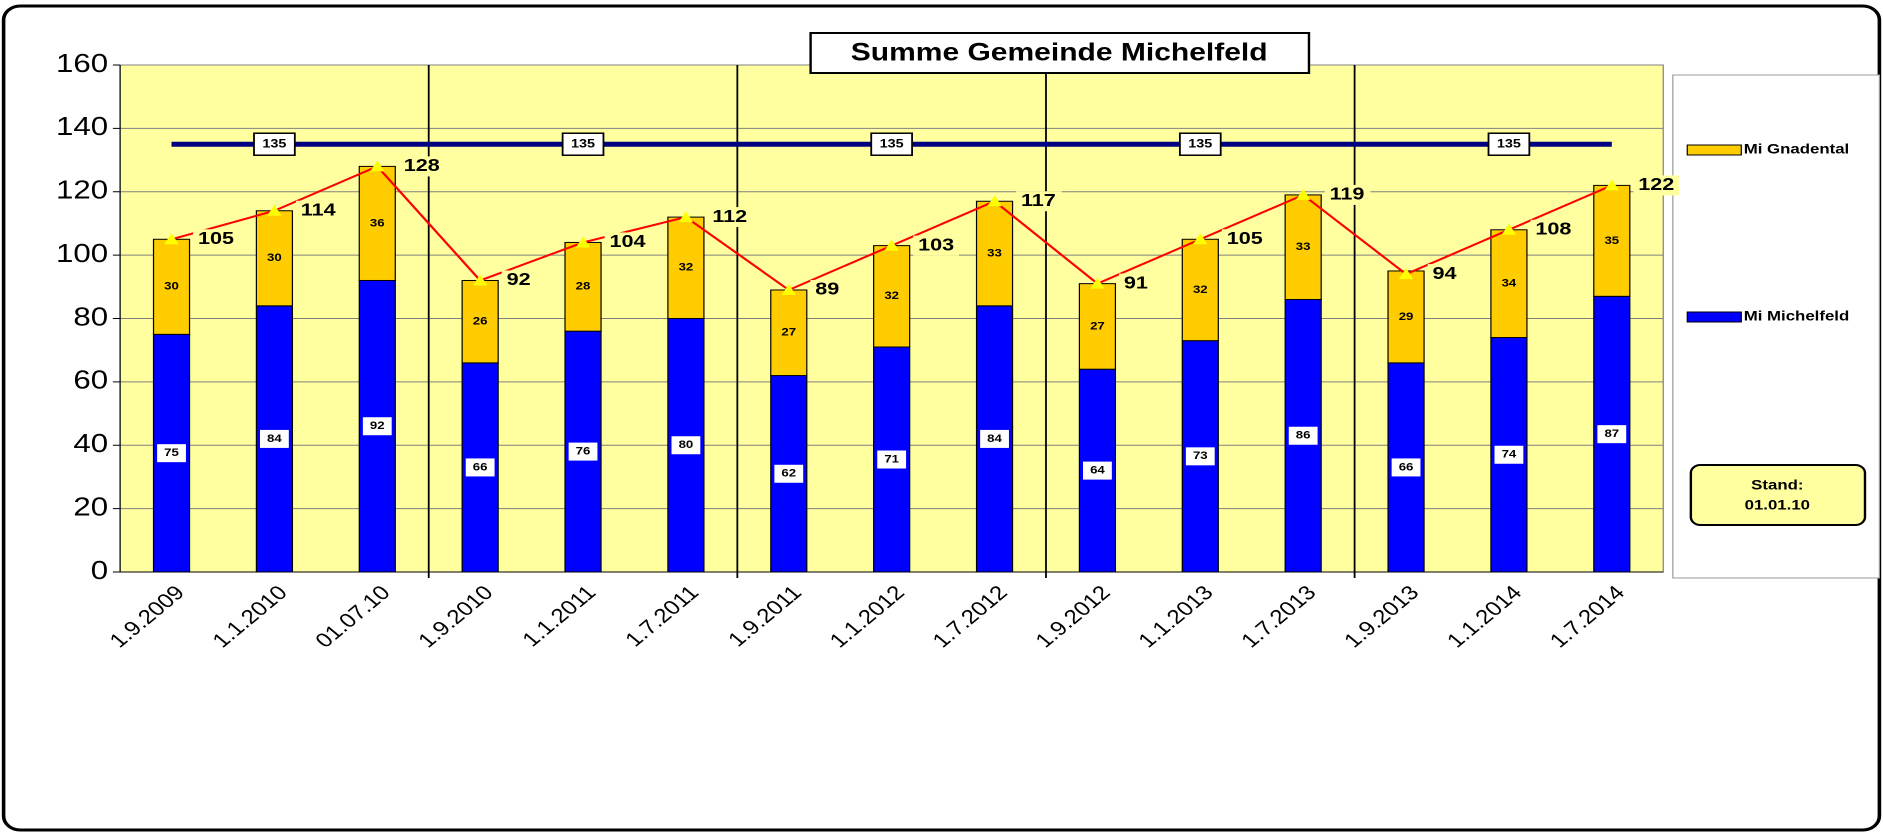  I want to click on value-label: 62, so click(788, 473).